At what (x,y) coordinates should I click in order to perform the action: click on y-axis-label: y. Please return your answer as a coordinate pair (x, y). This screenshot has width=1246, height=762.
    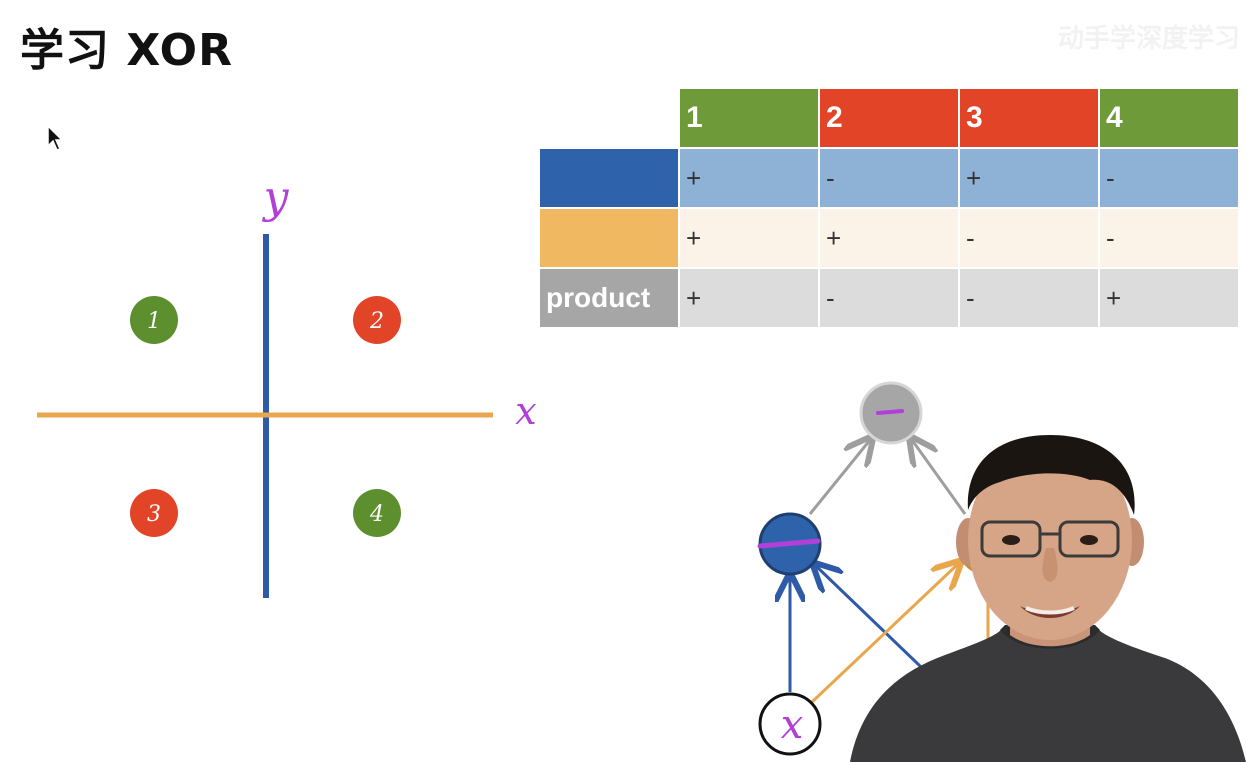
    Looking at the image, I should click on (276, 197).